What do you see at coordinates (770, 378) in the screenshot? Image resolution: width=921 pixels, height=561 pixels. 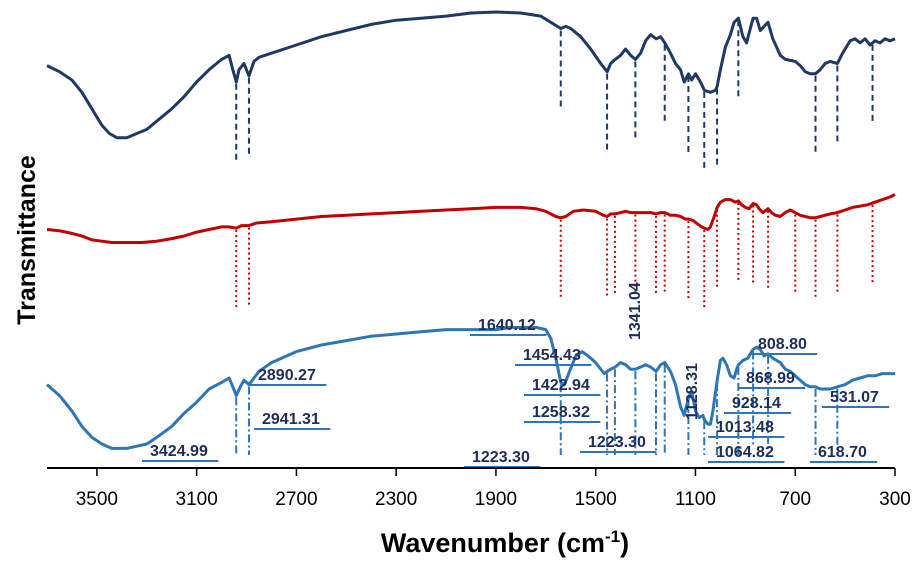 I see `peak-label-868-99: 868.99` at bounding box center [770, 378].